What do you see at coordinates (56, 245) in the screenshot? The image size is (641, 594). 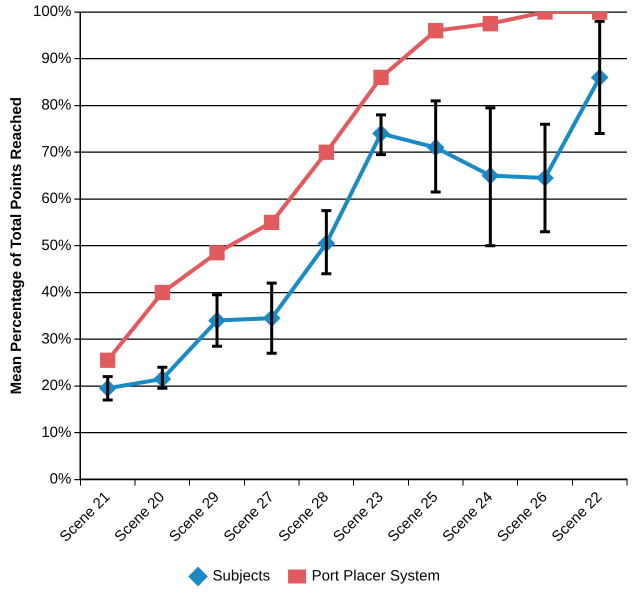 I see `y-tick-label: 50%` at bounding box center [56, 245].